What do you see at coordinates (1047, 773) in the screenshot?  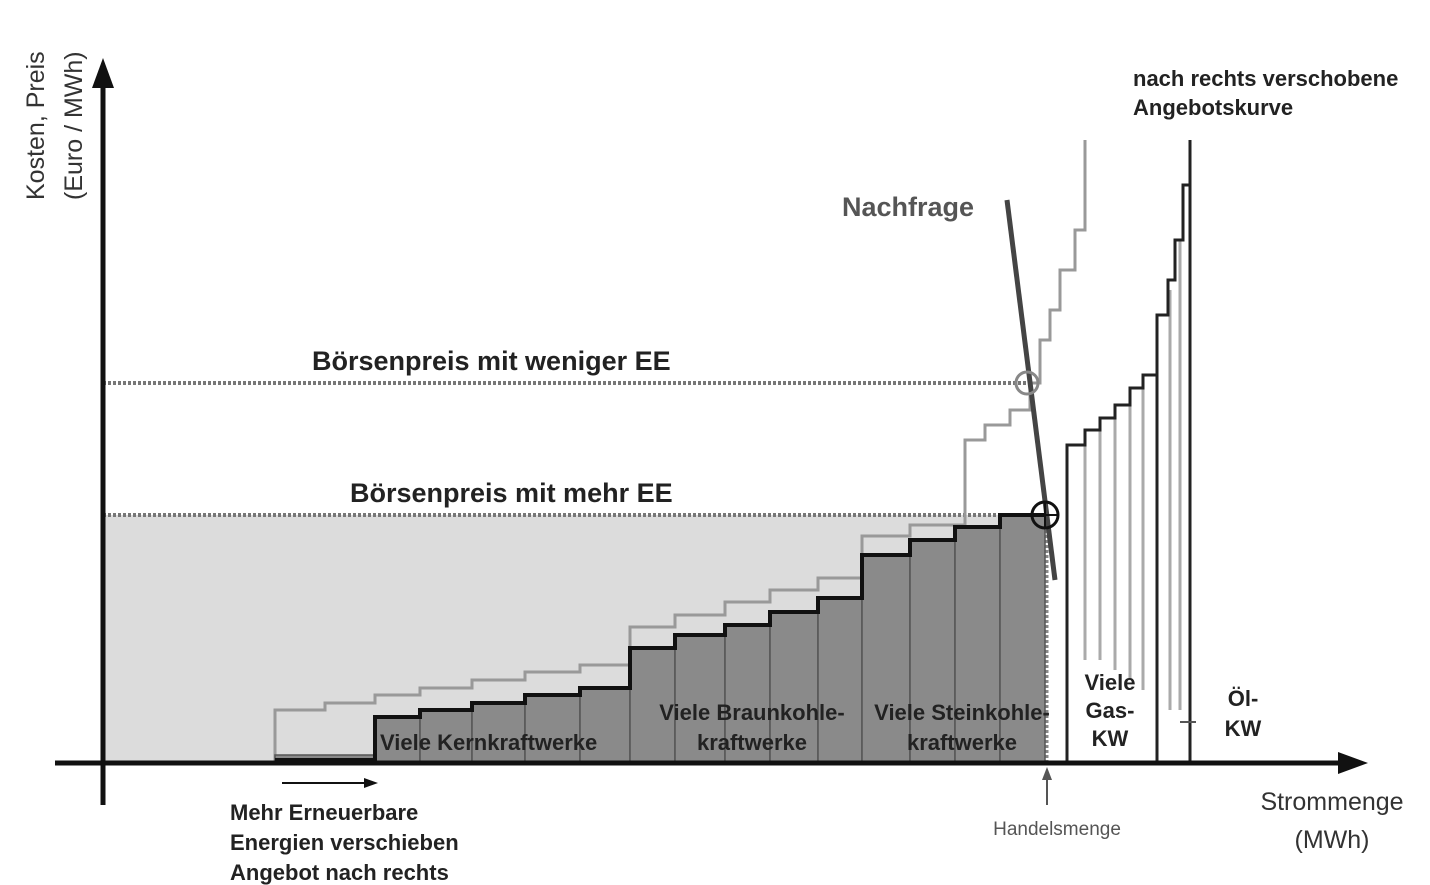 I see `quantity-arrow-head` at bounding box center [1047, 773].